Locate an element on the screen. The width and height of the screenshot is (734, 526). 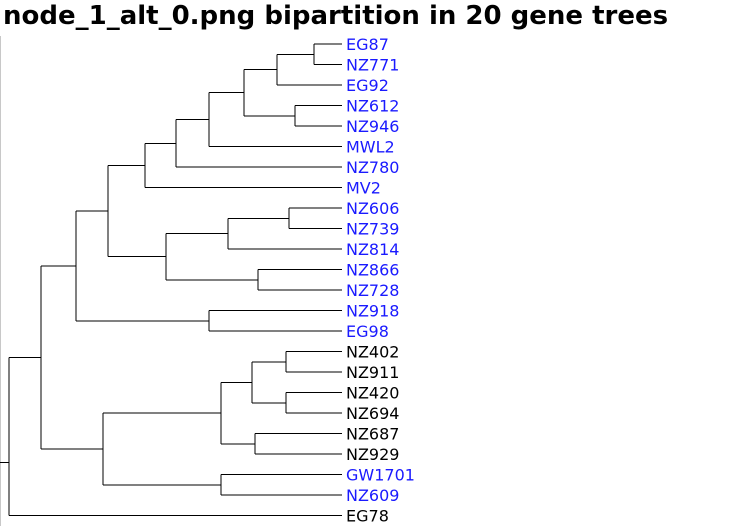
leaf-label-nz687: NZ687 is located at coordinates (372, 434).